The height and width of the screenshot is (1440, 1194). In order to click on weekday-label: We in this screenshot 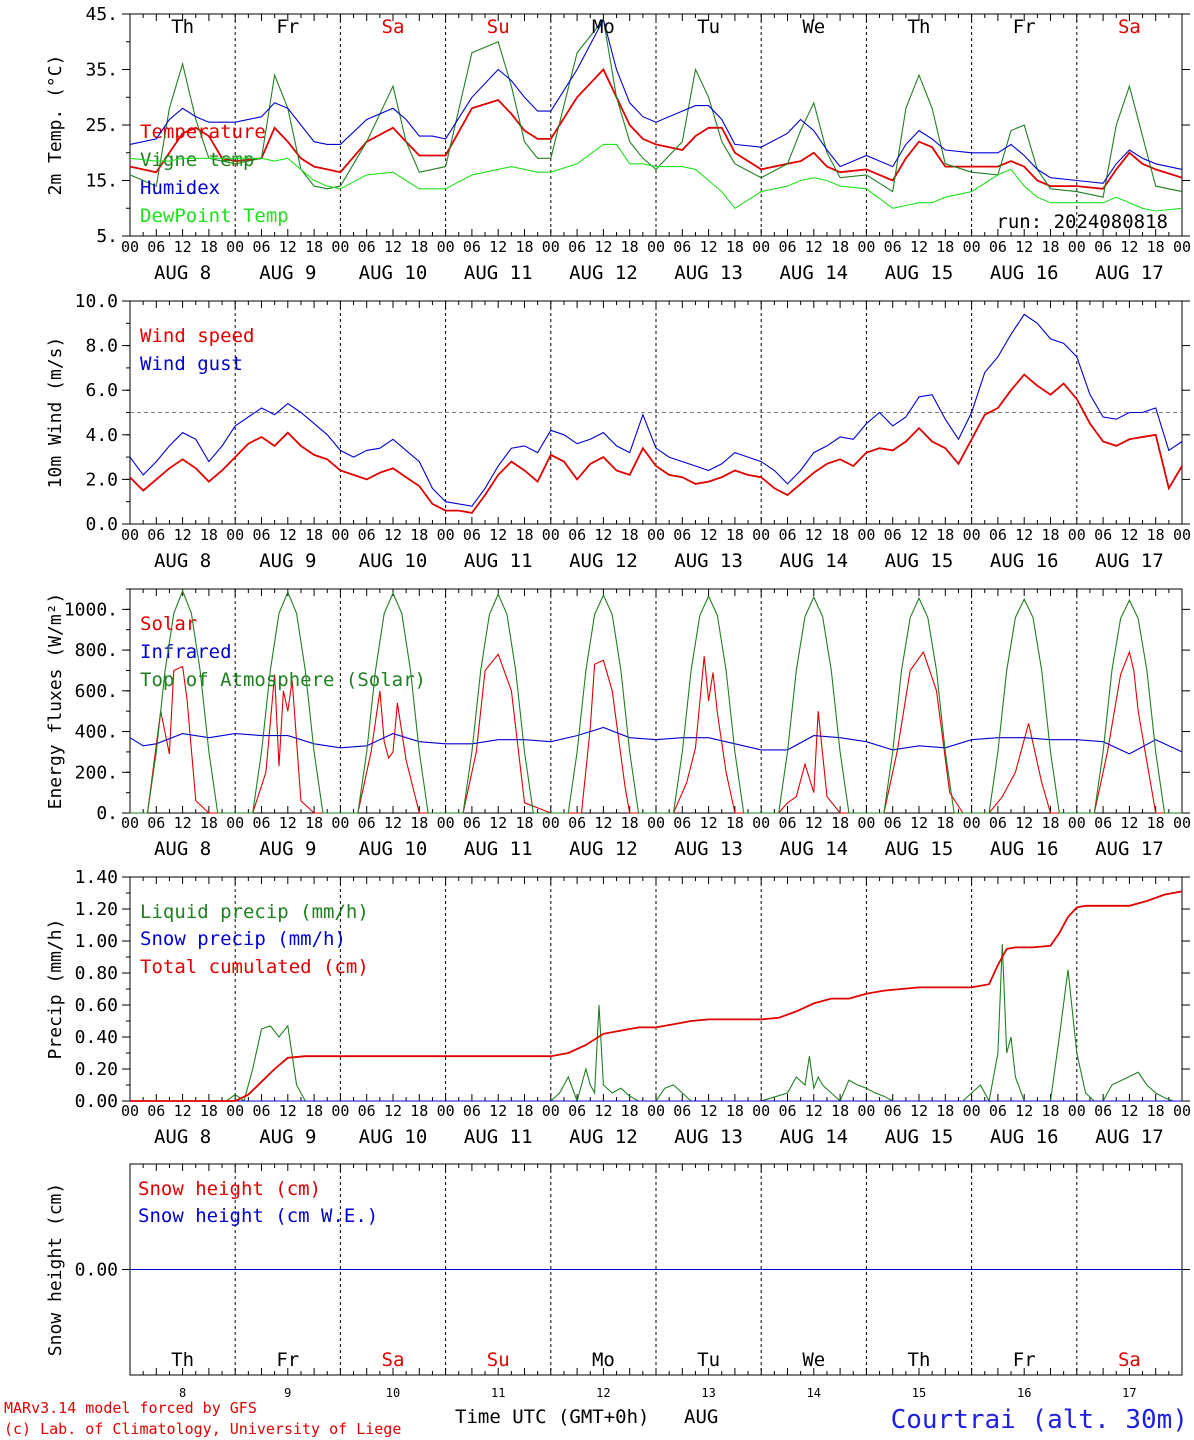, I will do `click(813, 1360)`.